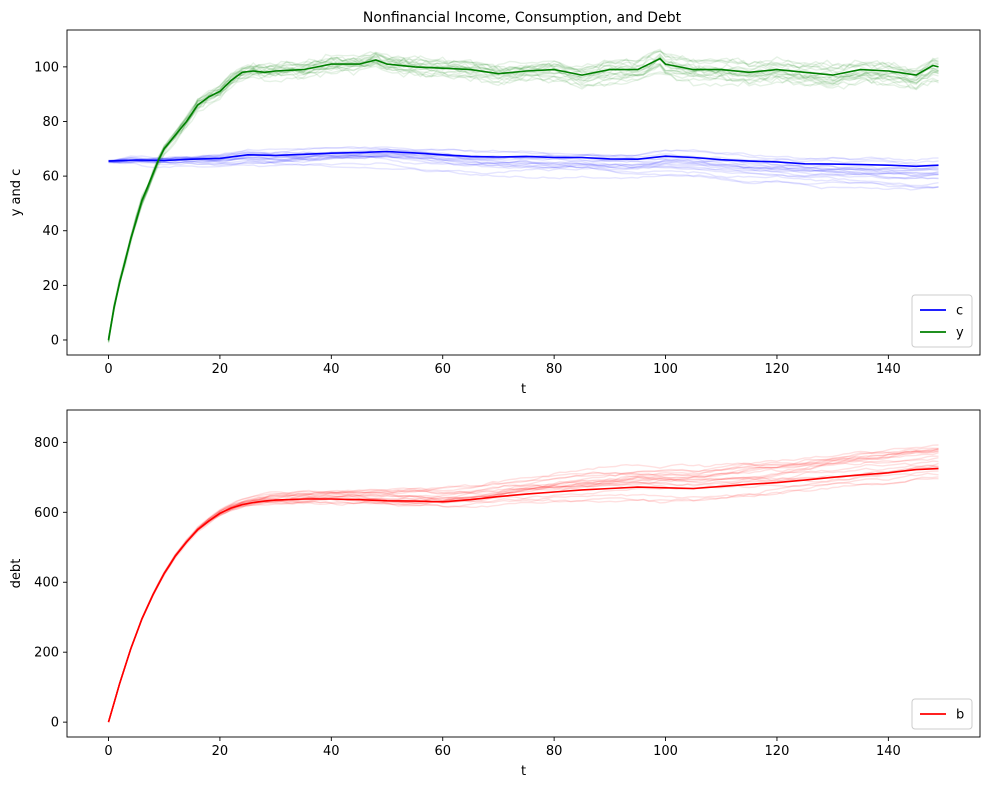 The width and height of the screenshot is (989, 790). What do you see at coordinates (46, 653) in the screenshot?
I see `y-tick-label: 200` at bounding box center [46, 653].